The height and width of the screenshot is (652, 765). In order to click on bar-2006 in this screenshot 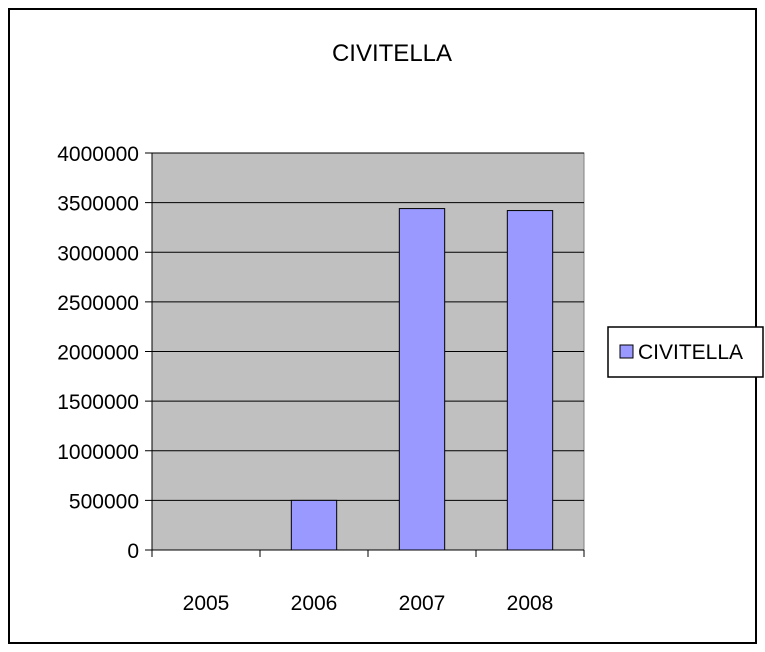, I will do `click(314, 525)`.